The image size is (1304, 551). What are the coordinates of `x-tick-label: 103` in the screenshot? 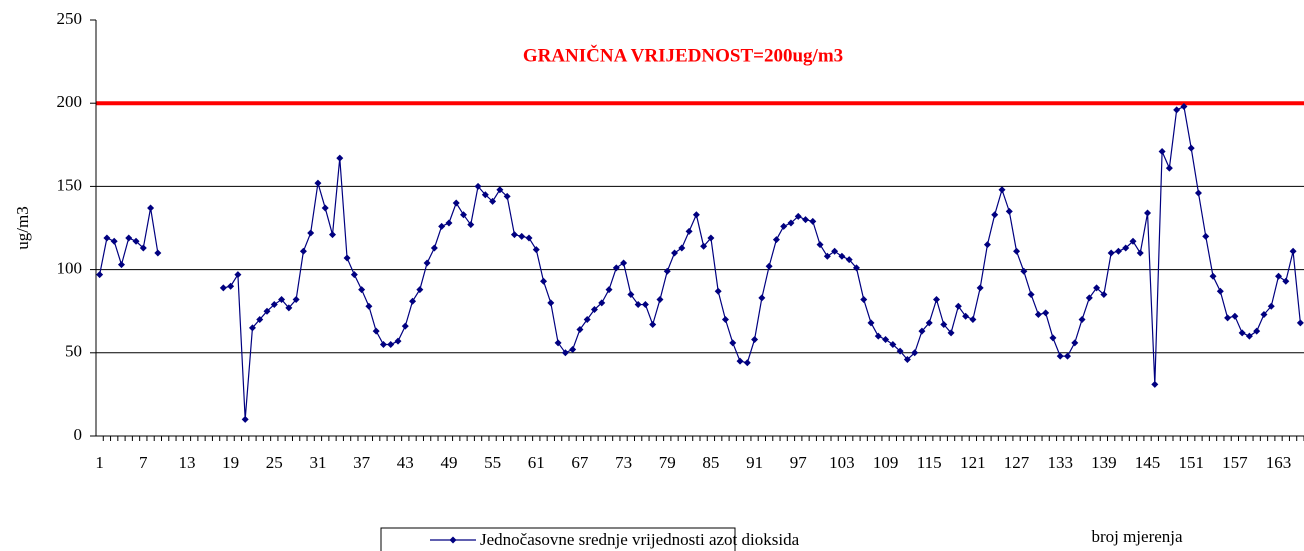 It's located at (842, 462).